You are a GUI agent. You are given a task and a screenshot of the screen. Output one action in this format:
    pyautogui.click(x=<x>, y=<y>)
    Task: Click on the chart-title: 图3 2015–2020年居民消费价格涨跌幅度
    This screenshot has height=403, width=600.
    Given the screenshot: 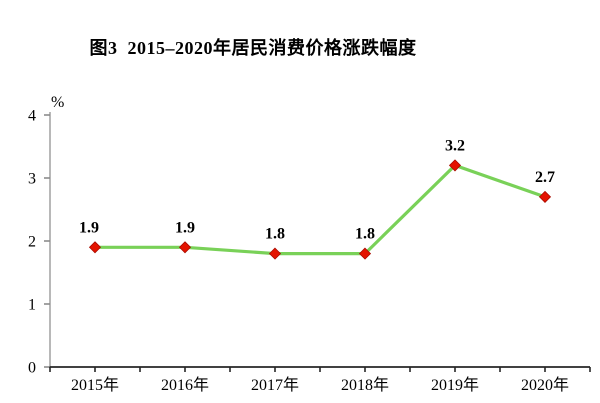 What is the action you would take?
    pyautogui.click(x=253, y=48)
    